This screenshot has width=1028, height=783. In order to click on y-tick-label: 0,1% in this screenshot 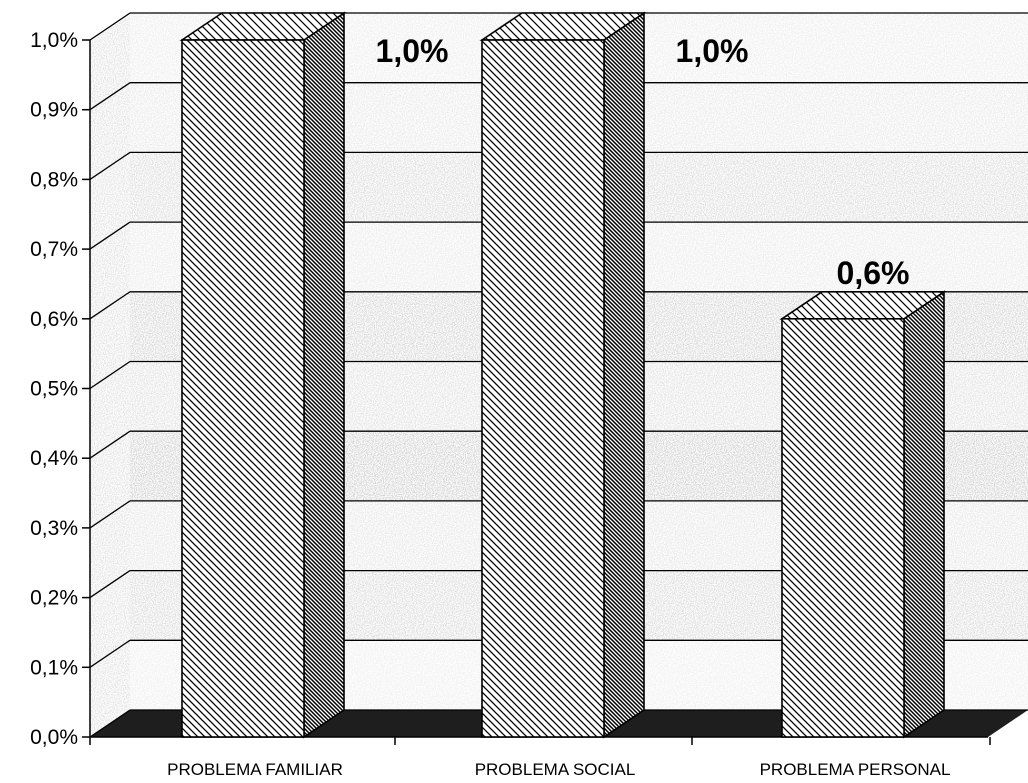, I will do `click(54, 667)`.